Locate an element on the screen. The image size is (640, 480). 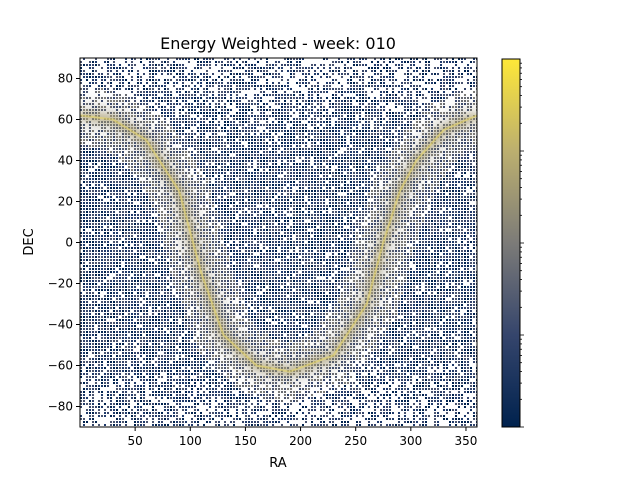
colorbar is located at coordinates (512, 243).